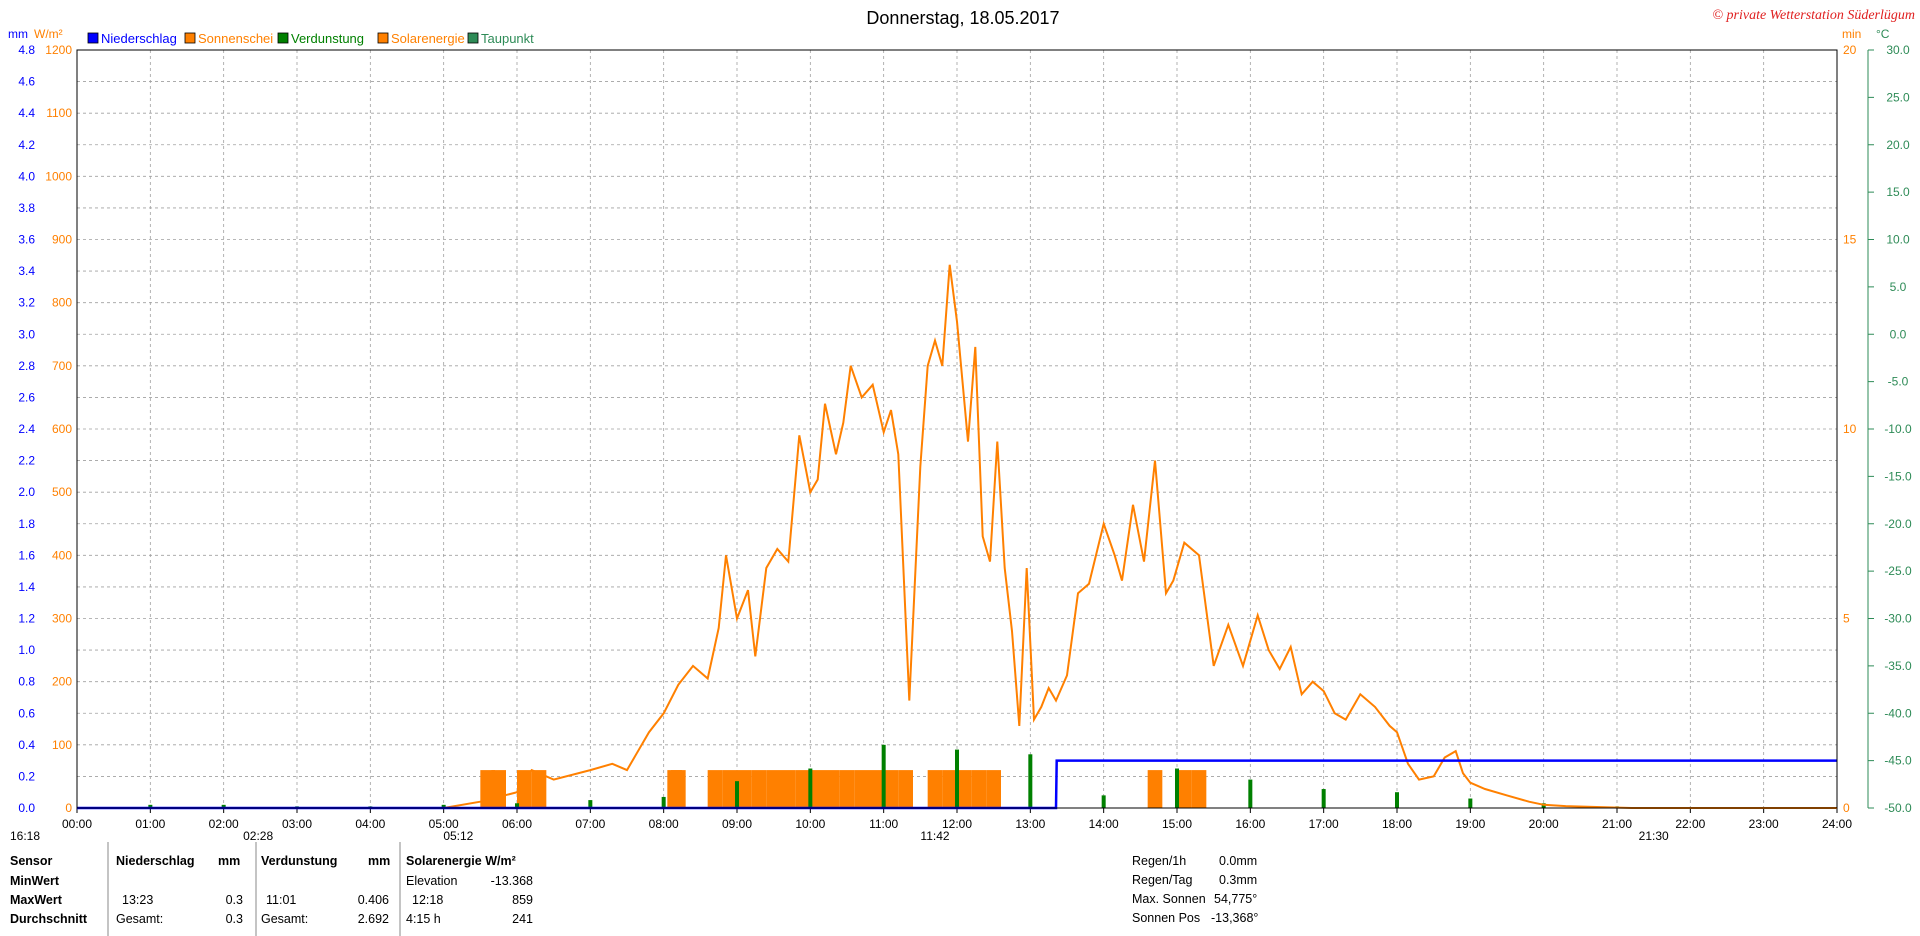  I want to click on x-tick-label: 22:00, so click(1690, 824).